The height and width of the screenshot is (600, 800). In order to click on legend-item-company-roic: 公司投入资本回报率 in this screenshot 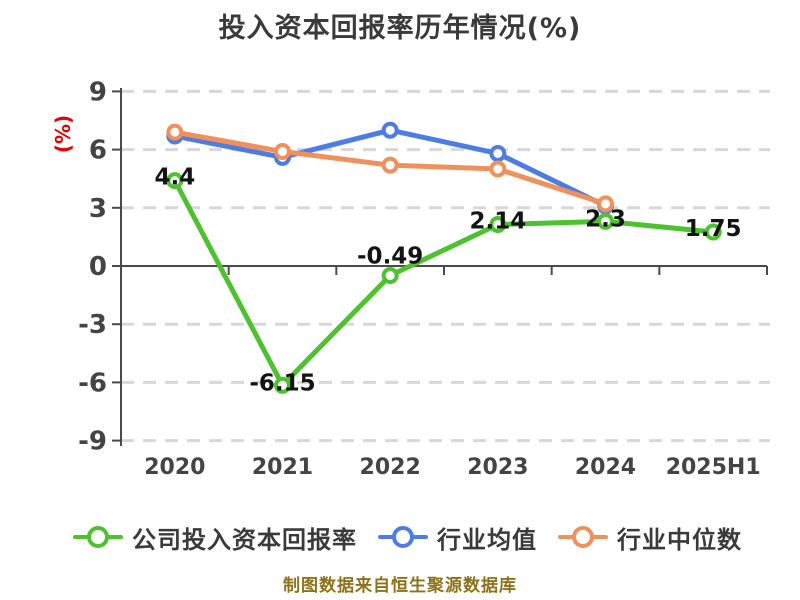, I will do `click(215, 537)`.